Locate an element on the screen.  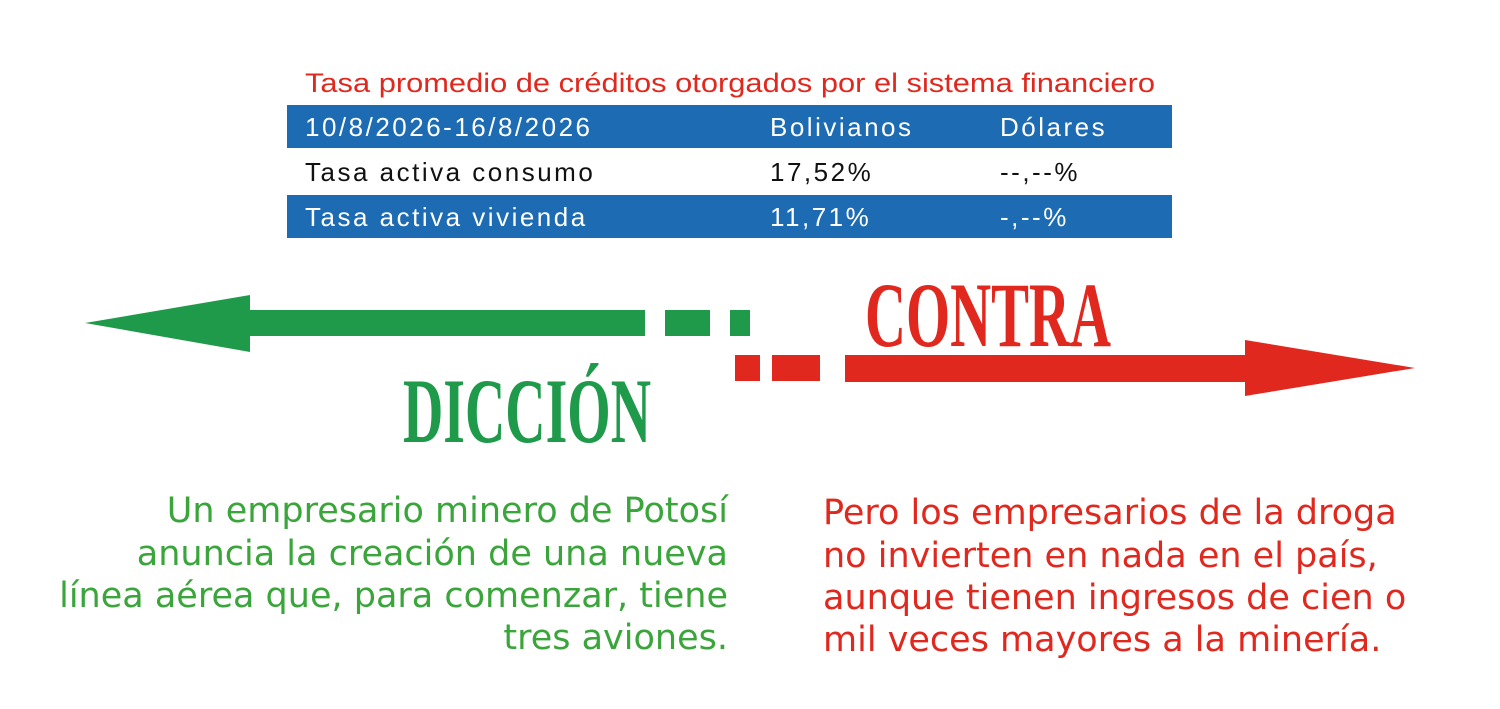
table-cell: -,--% is located at coordinates (1034, 217).